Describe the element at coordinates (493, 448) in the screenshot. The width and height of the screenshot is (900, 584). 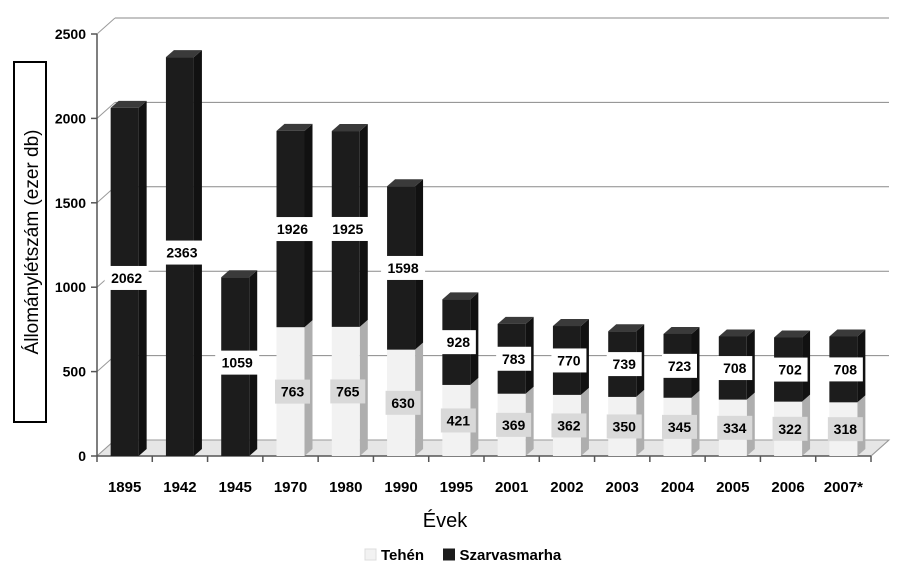
I see `chart-floor` at that location.